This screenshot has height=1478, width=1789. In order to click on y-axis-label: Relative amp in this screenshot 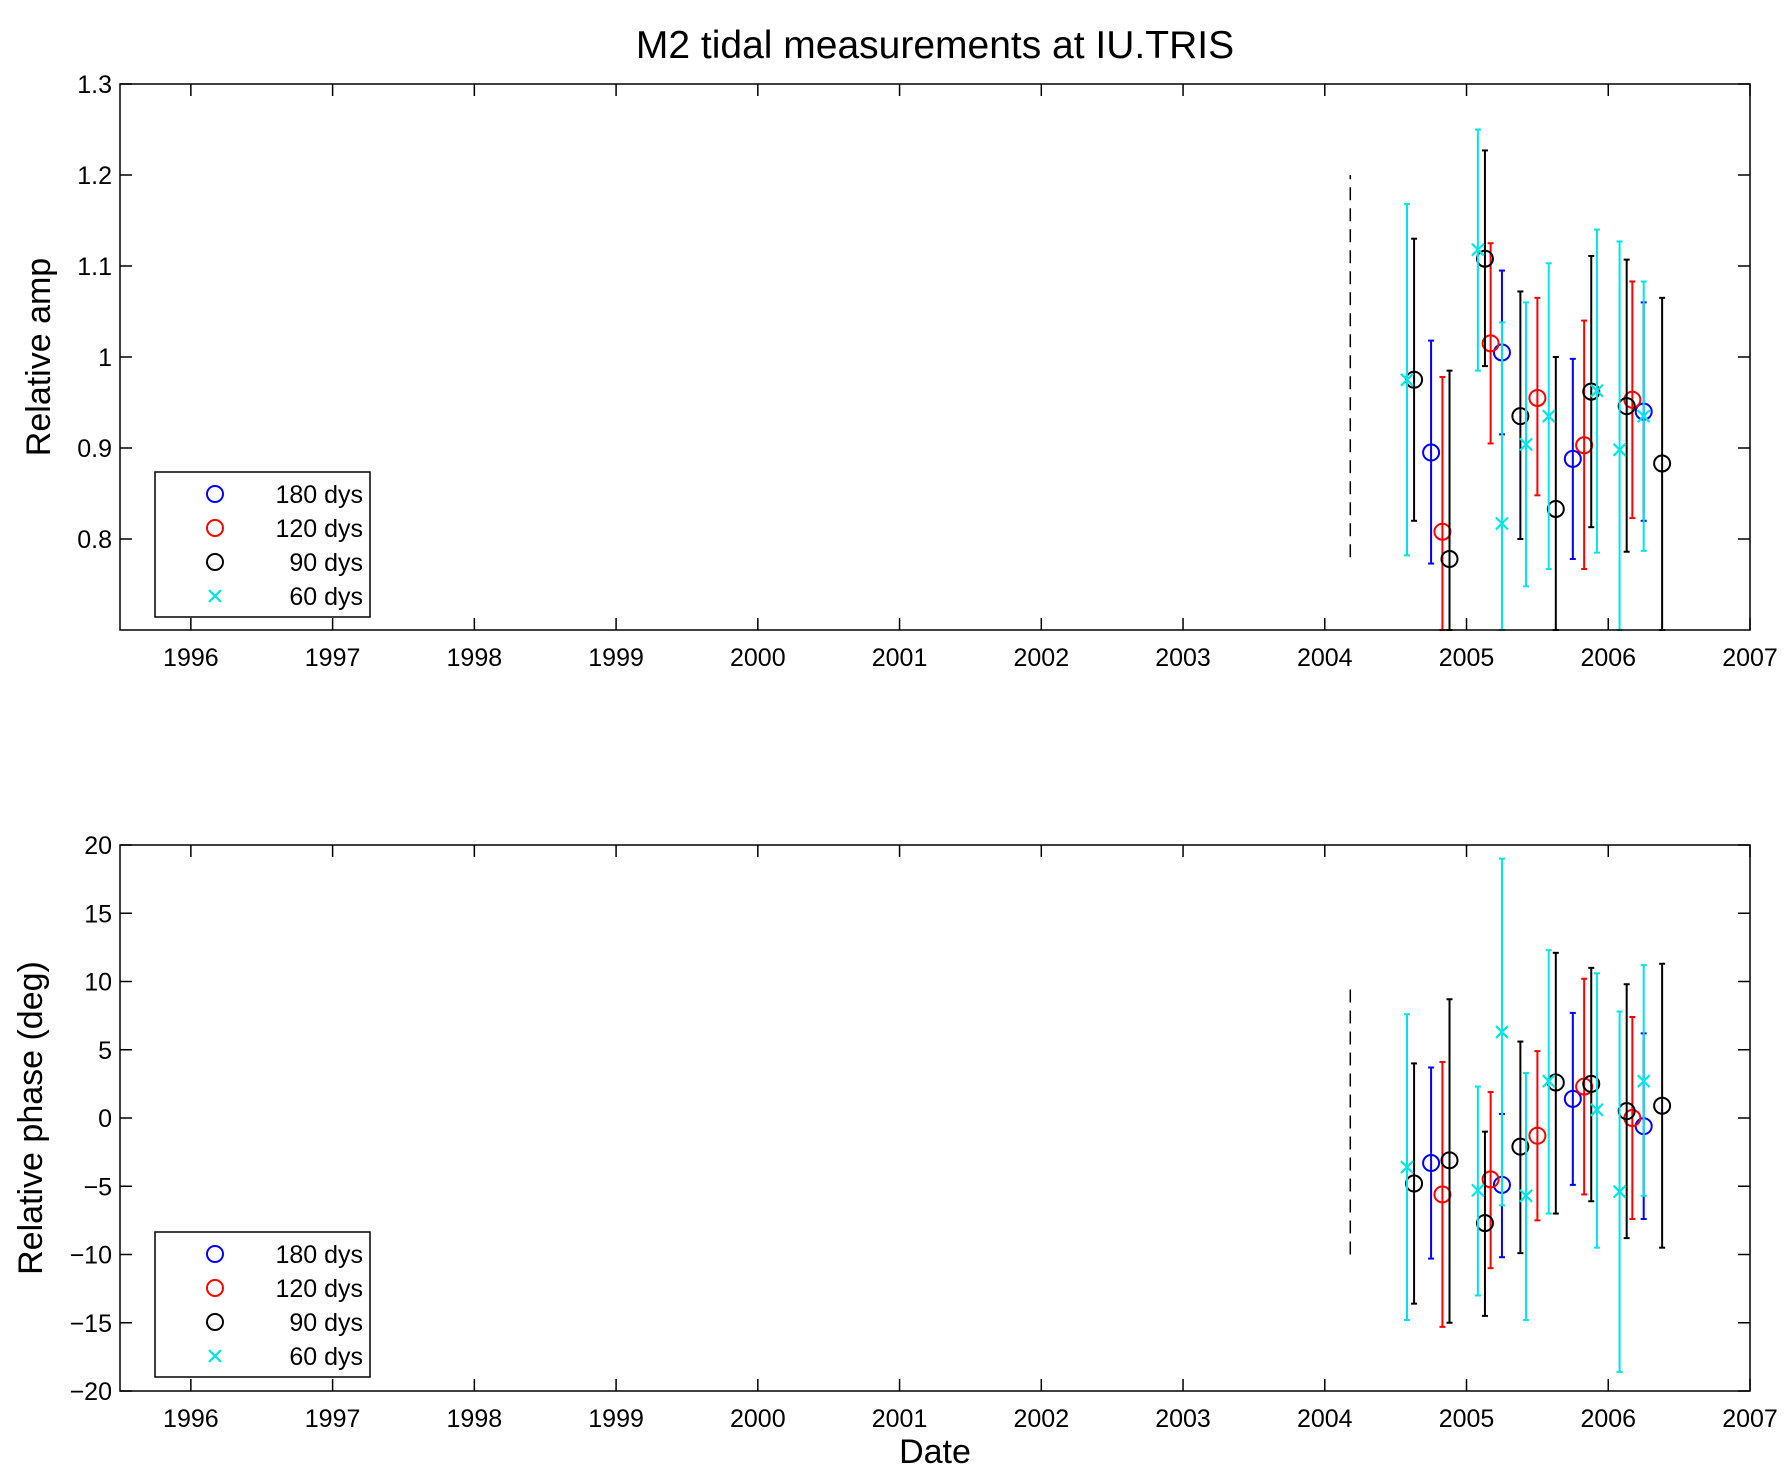, I will do `click(39, 357)`.